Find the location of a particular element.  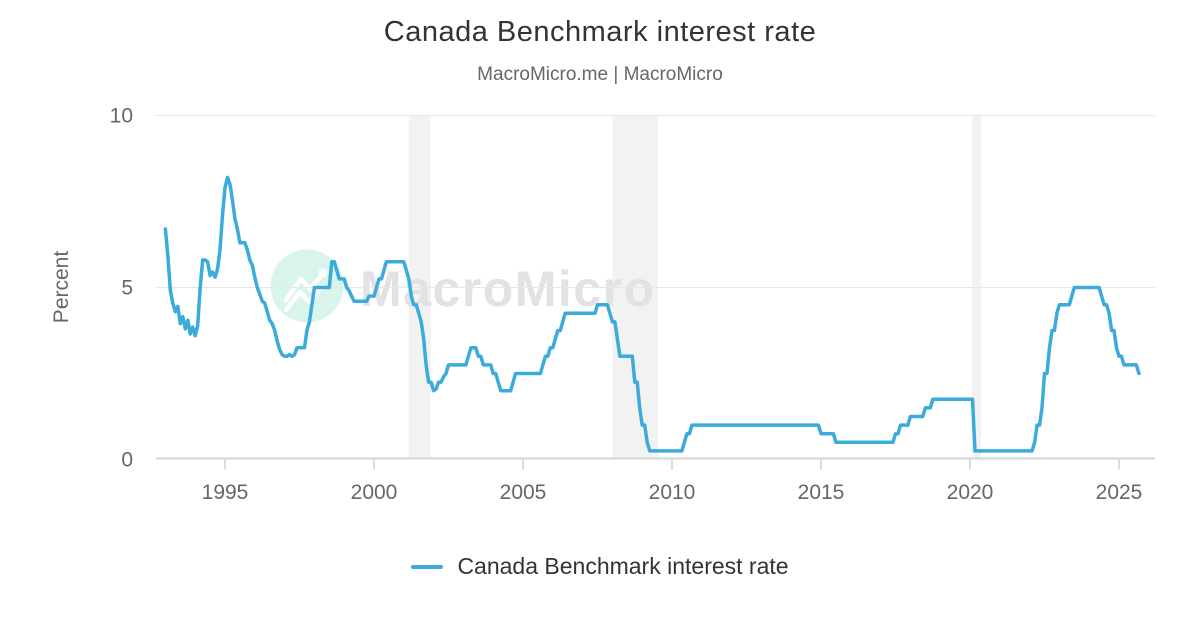

legend-item: Canada Benchmark interest rate is located at coordinates (600, 566).